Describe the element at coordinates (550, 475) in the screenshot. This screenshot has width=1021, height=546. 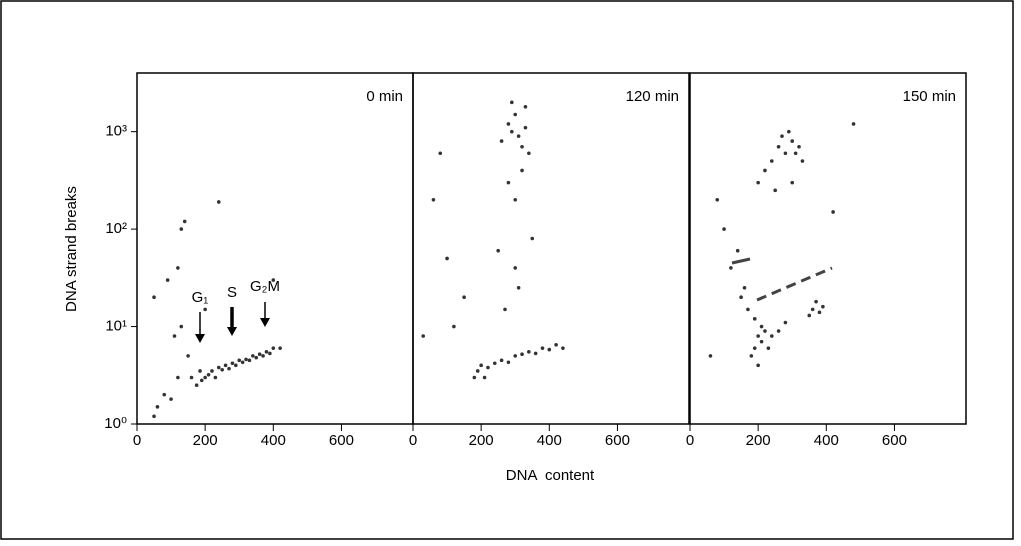
I see `x-axis-label: DNA content` at that location.